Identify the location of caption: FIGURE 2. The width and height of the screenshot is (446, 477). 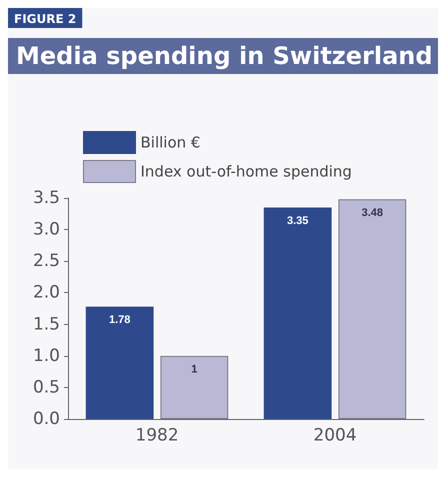
(45, 19).